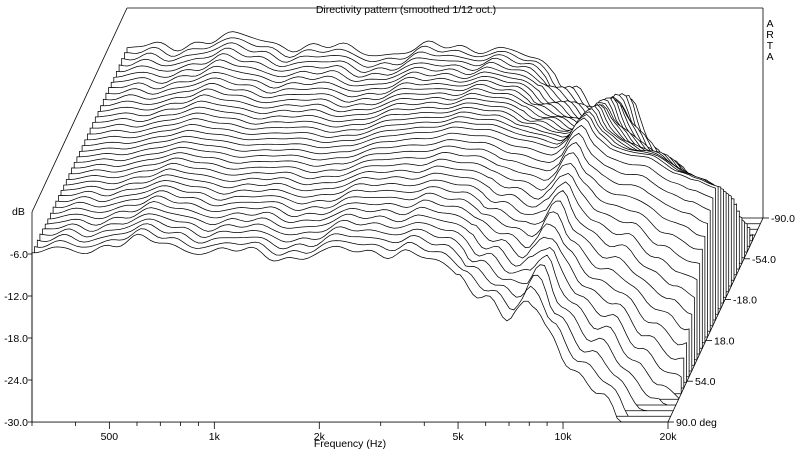  What do you see at coordinates (696, 423) in the screenshot?
I see `angle-tick-label: 90.0 deg` at bounding box center [696, 423].